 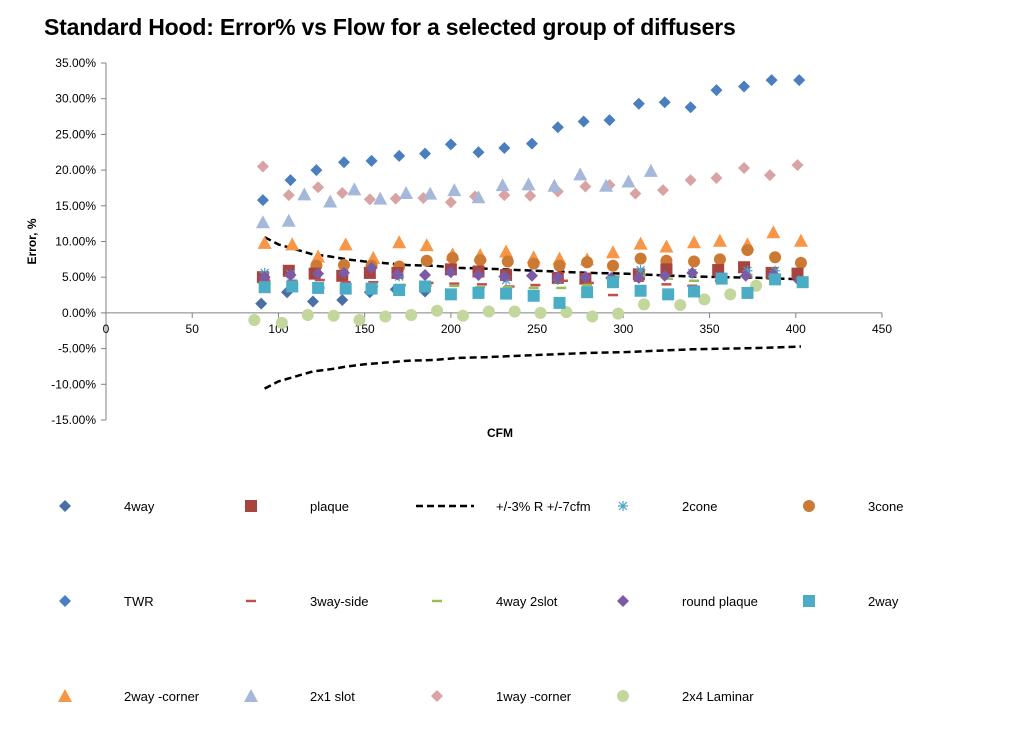 I want to click on y-tick-label: 25.00%, so click(x=75, y=134).